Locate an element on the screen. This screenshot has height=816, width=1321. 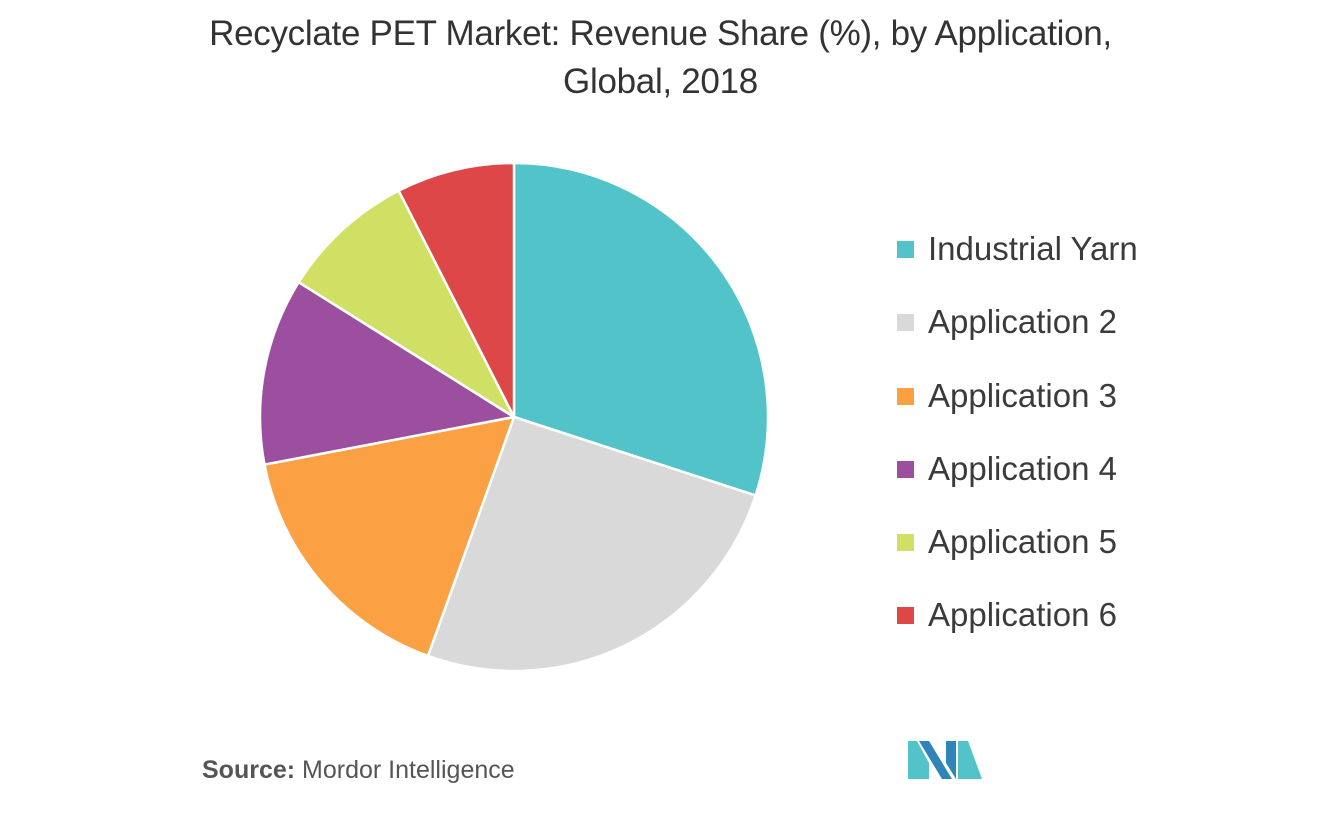
logo-shape-right-a is located at coordinates (951, 760).